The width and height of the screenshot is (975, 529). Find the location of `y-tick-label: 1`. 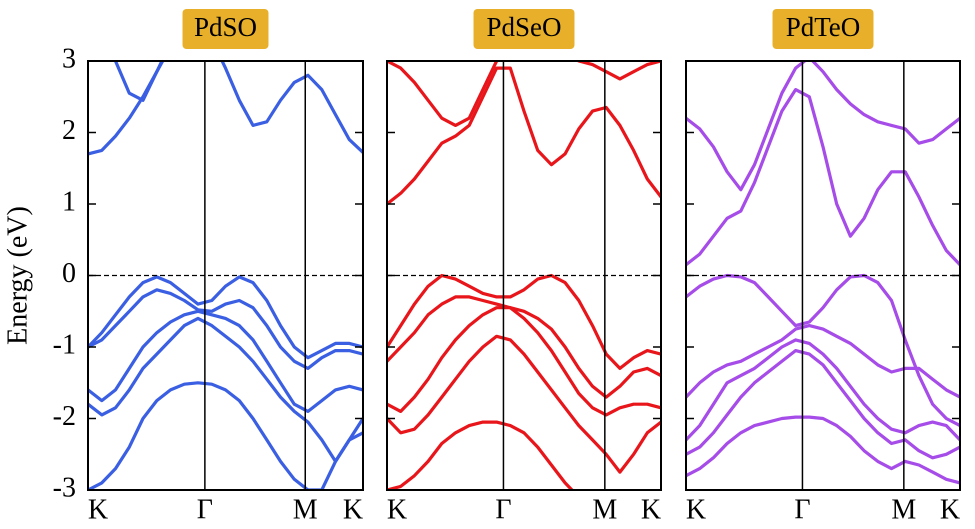

y-tick-label: 1 is located at coordinates (69, 201).